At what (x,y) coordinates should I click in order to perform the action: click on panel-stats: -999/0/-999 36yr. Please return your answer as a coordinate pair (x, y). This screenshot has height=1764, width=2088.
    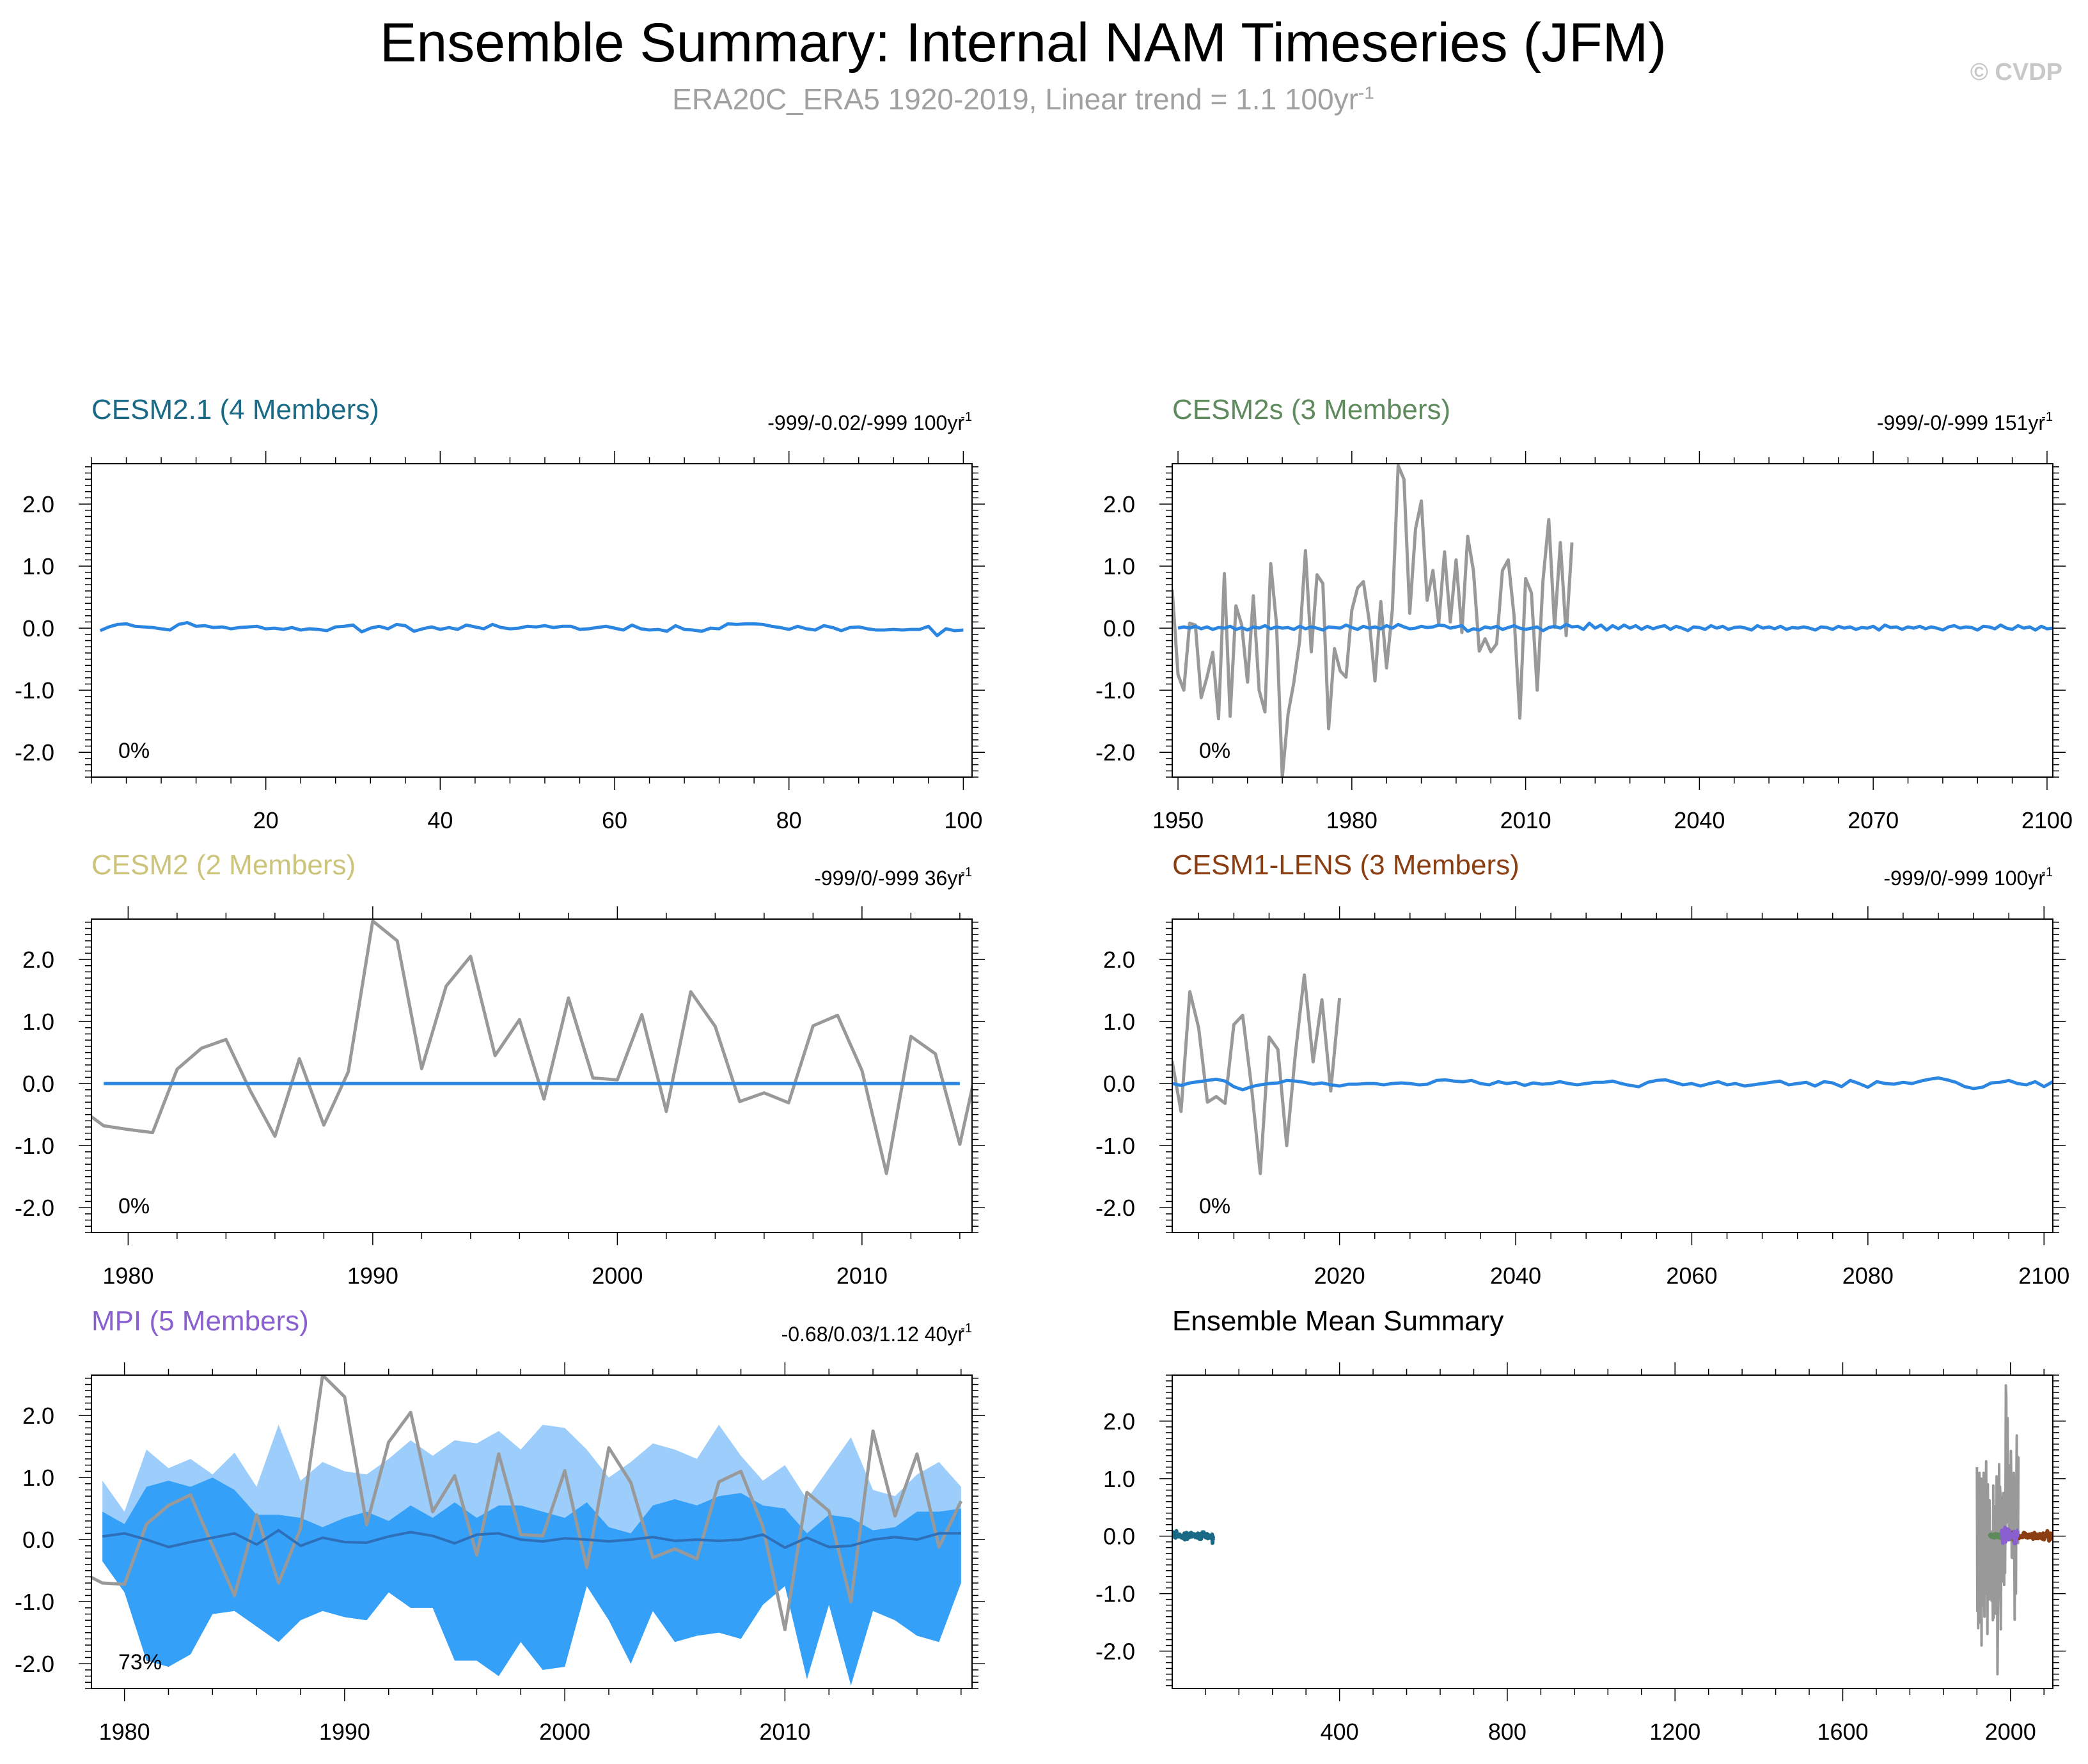
    Looking at the image, I should click on (889, 879).